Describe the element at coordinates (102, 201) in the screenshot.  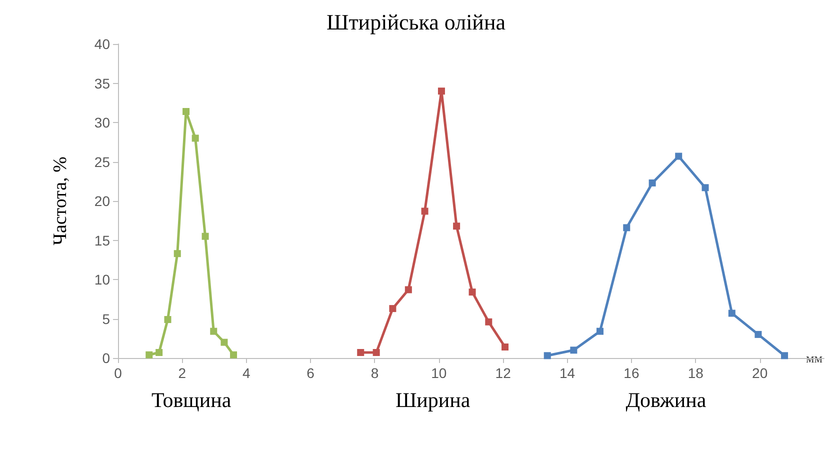
I see `y-tick-label: 20` at that location.